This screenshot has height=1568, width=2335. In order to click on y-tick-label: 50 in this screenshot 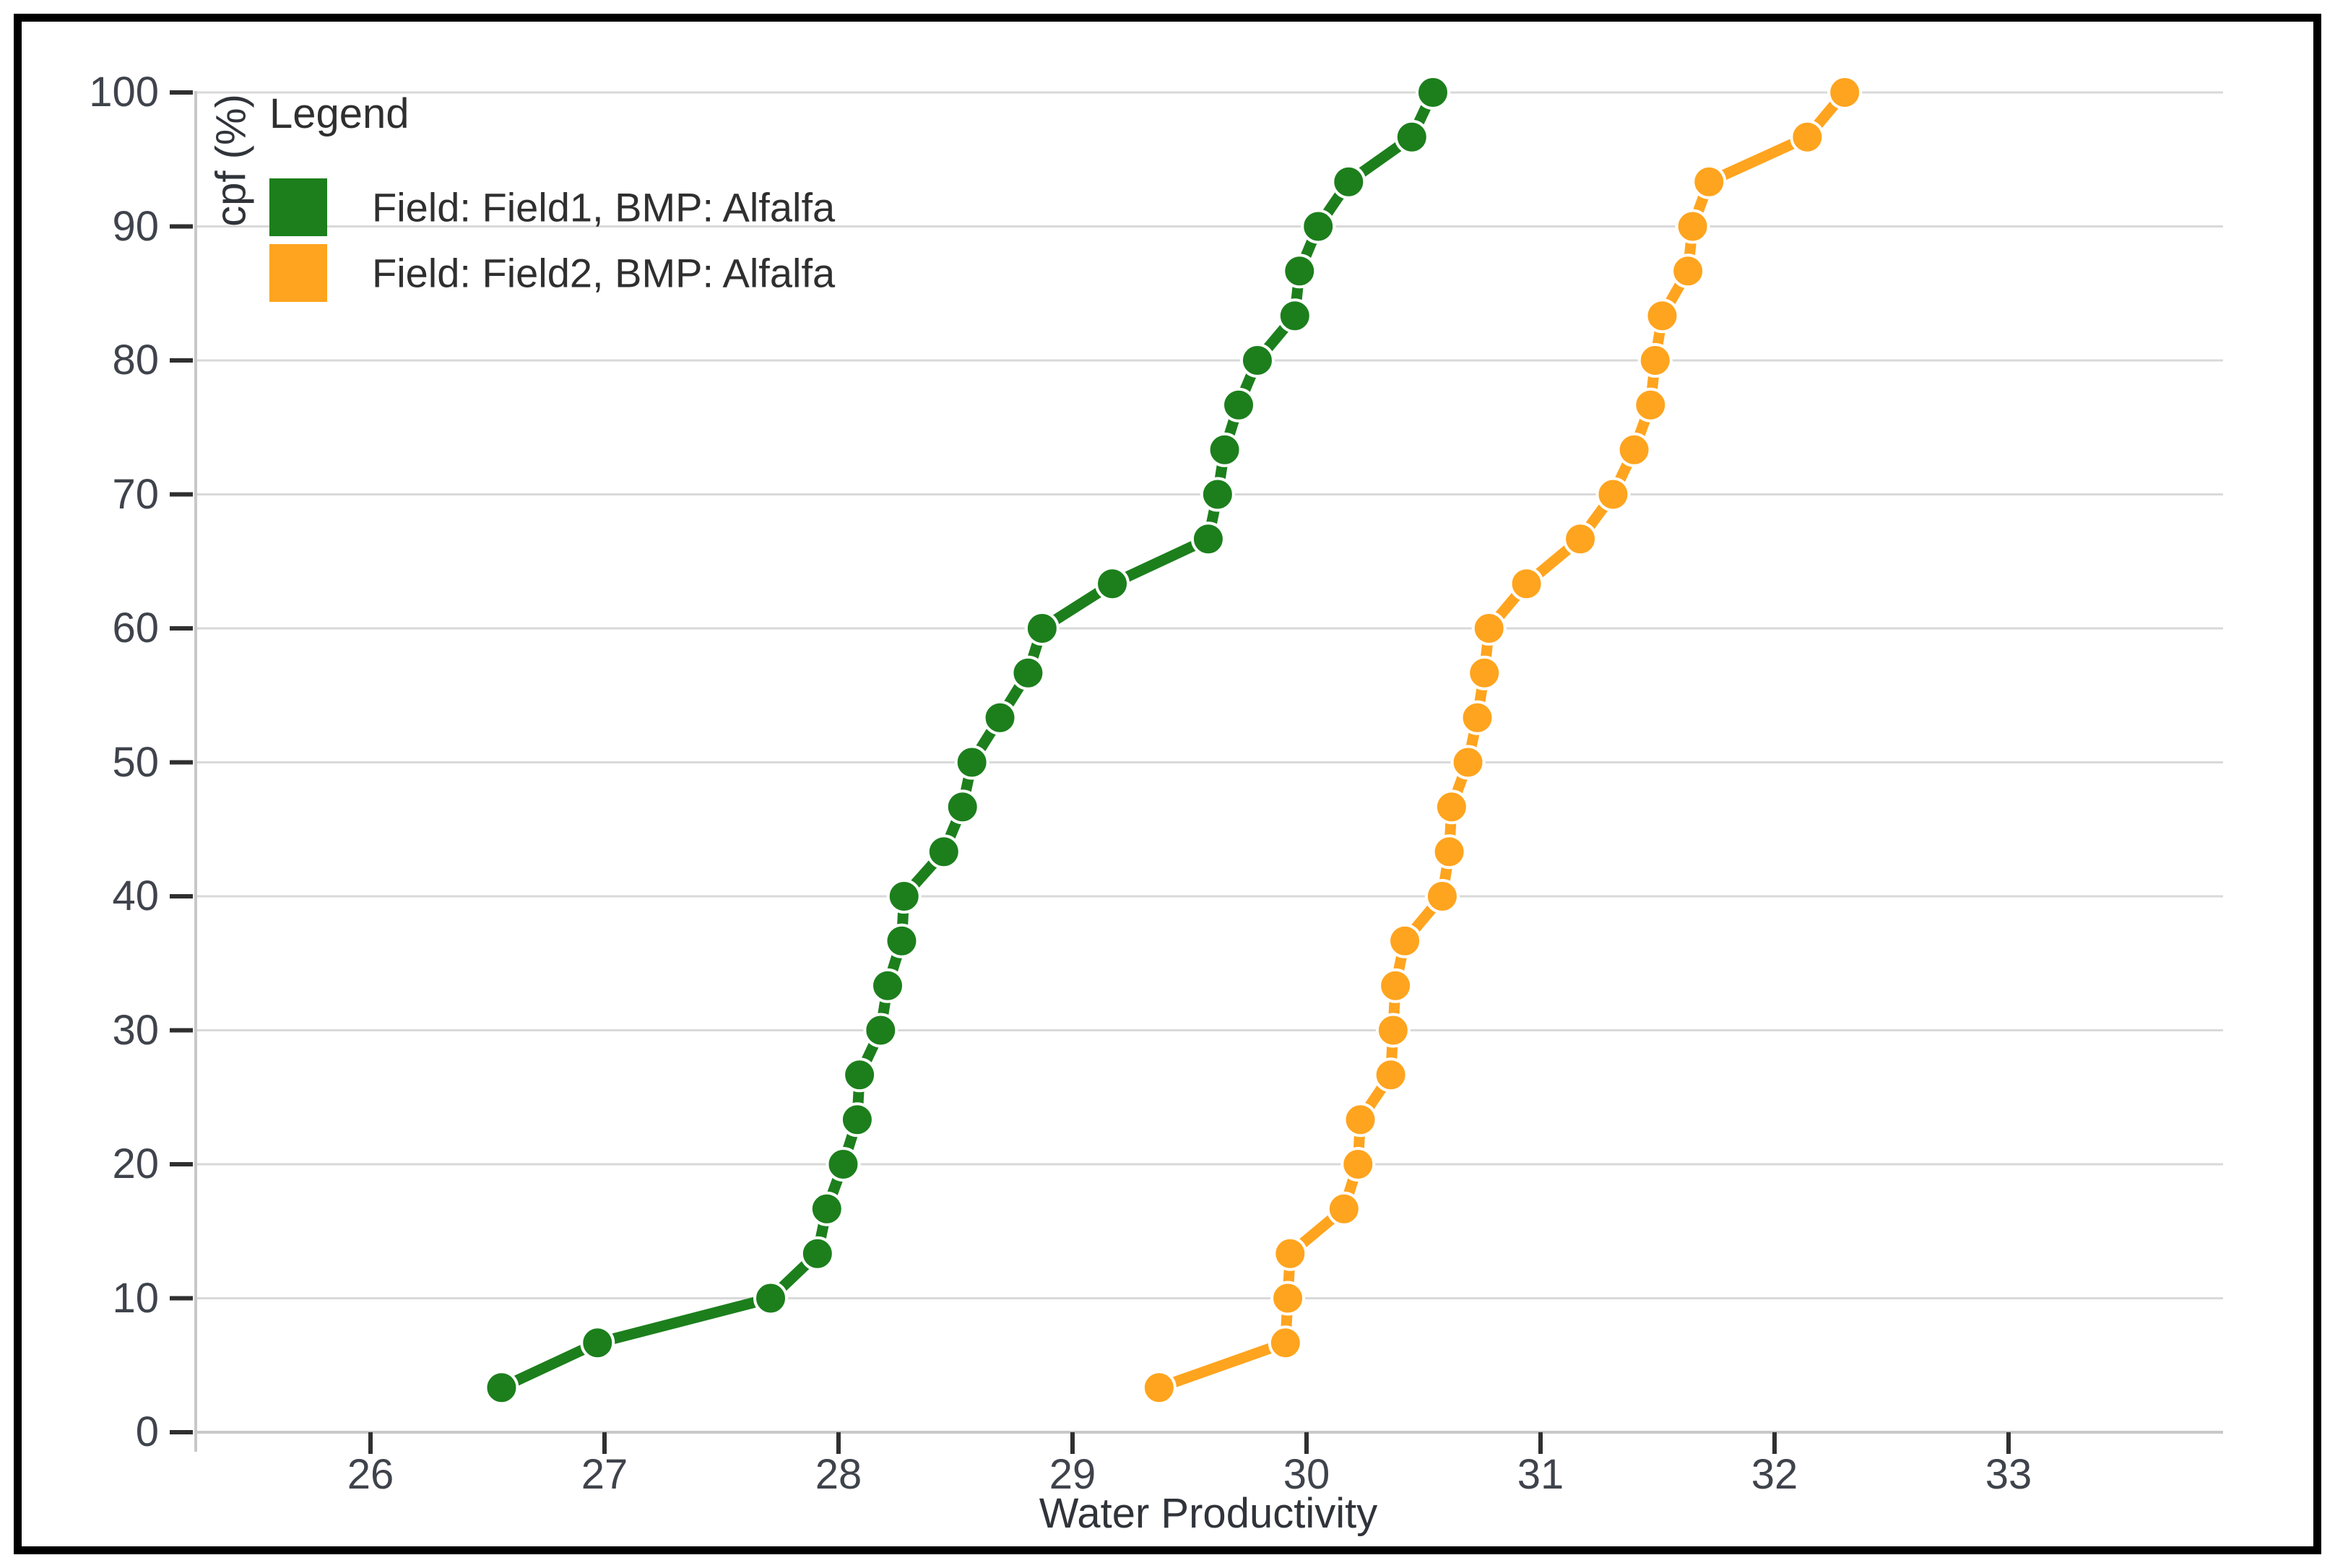, I will do `click(135, 762)`.